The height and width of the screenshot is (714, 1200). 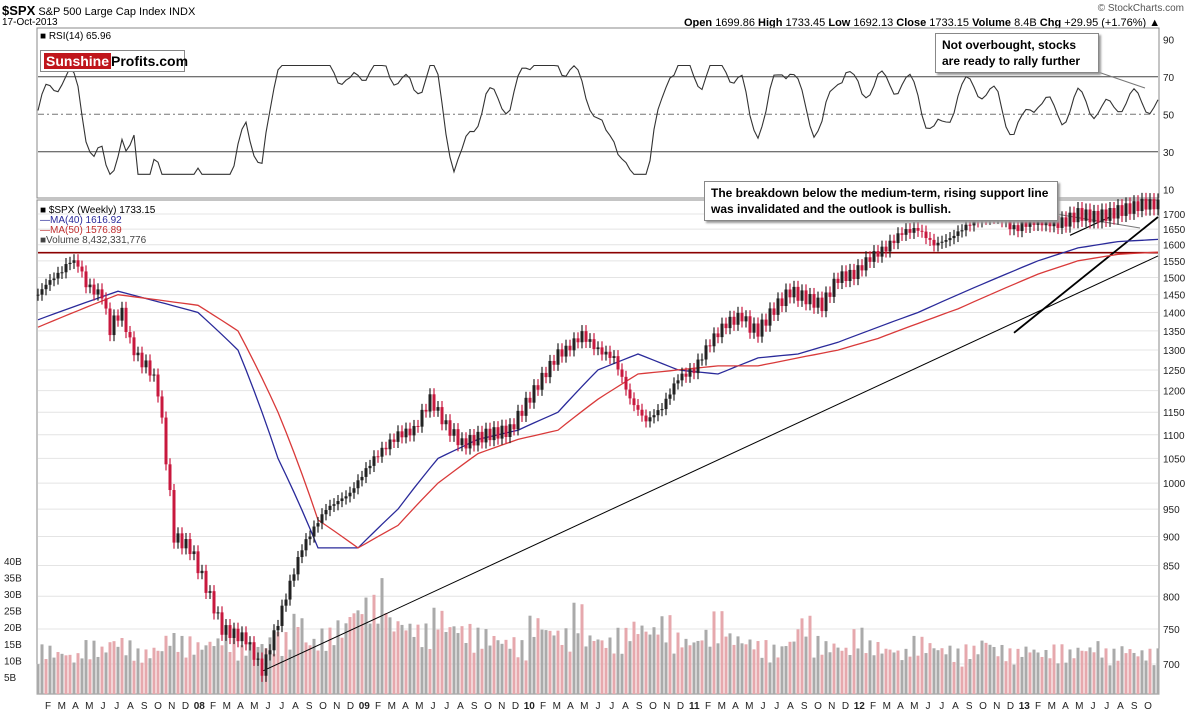 What do you see at coordinates (1171, 567) in the screenshot?
I see `price-tick-label: 850` at bounding box center [1171, 567].